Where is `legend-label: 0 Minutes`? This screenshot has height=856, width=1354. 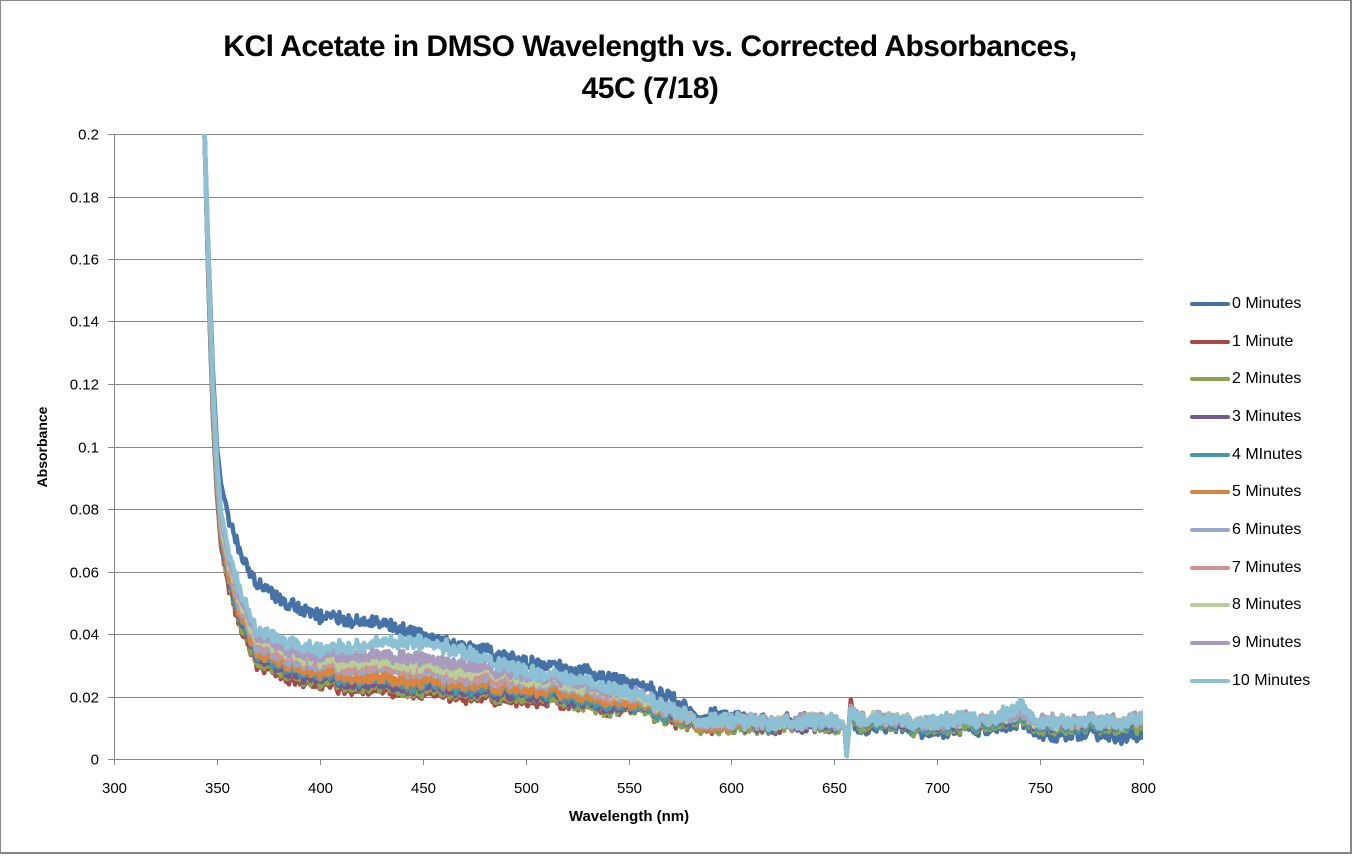
legend-label: 0 Minutes is located at coordinates (1267, 303).